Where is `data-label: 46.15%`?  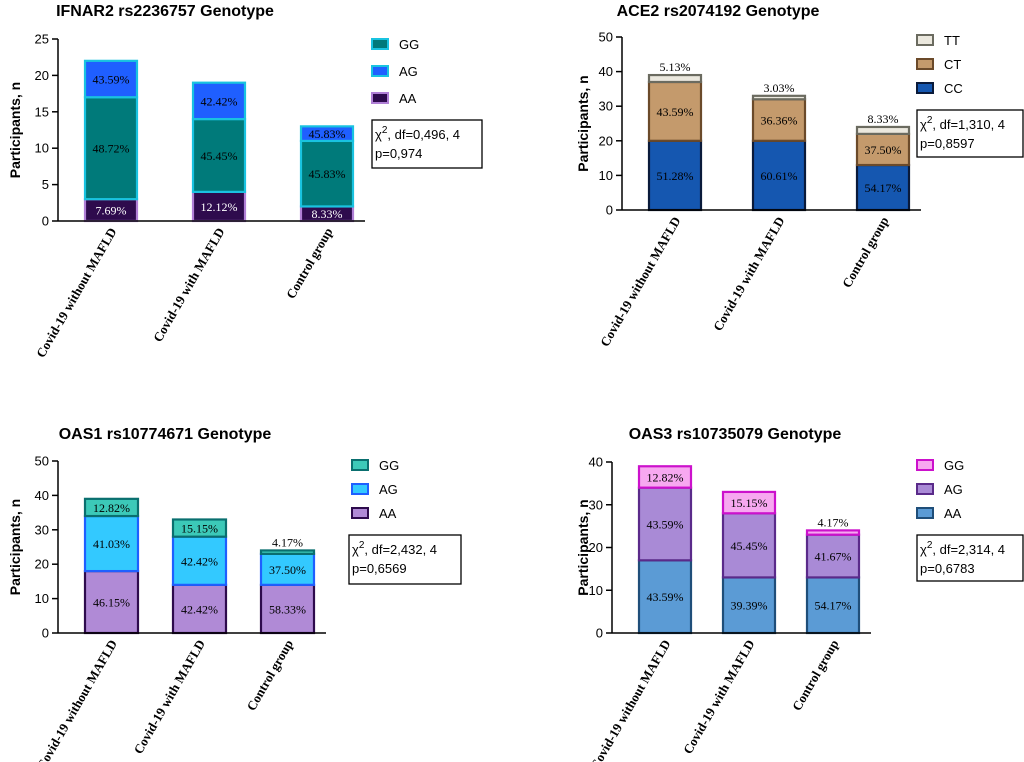 data-label: 46.15% is located at coordinates (111, 603).